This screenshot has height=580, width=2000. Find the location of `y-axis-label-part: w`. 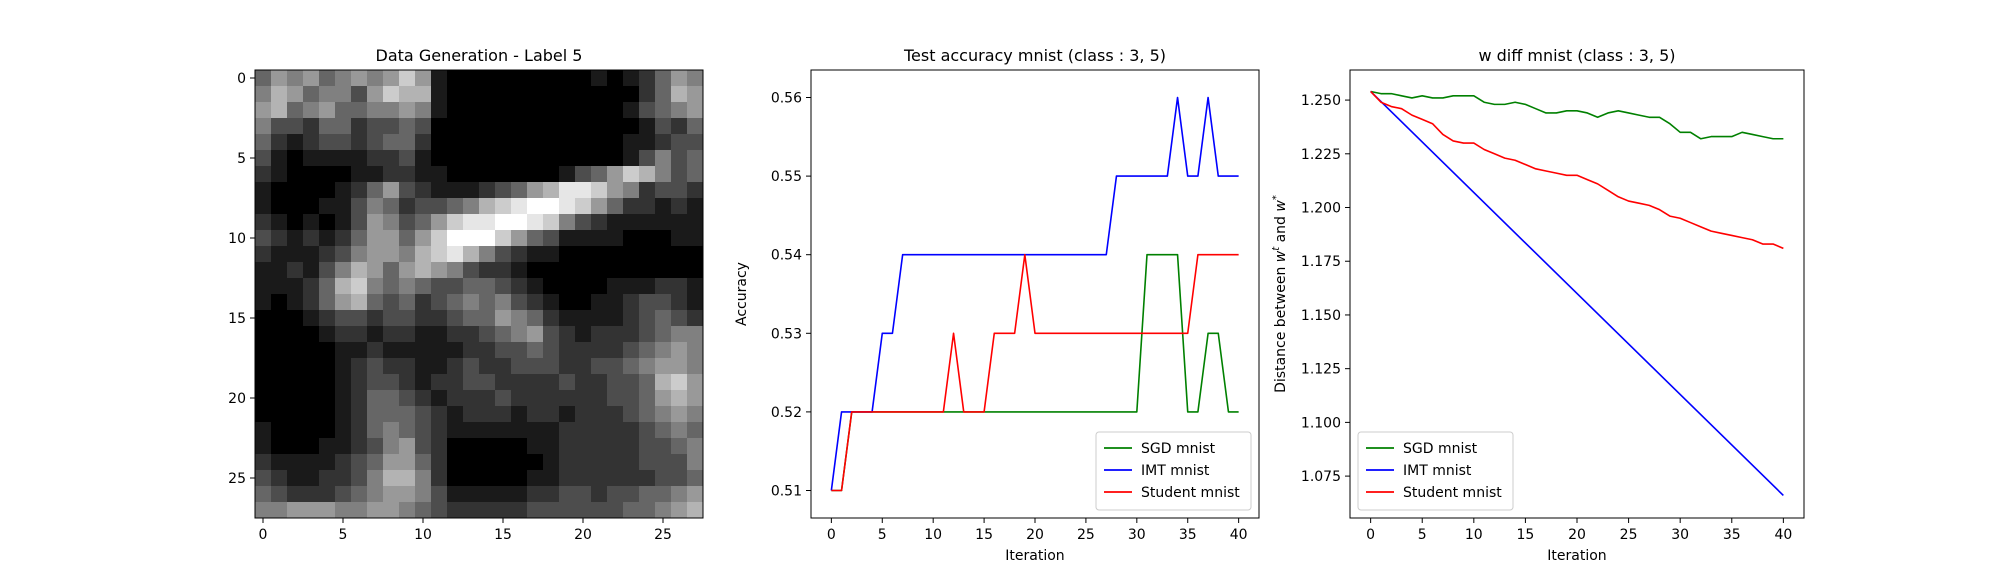

y-axis-label-part: w is located at coordinates (1281, 206).